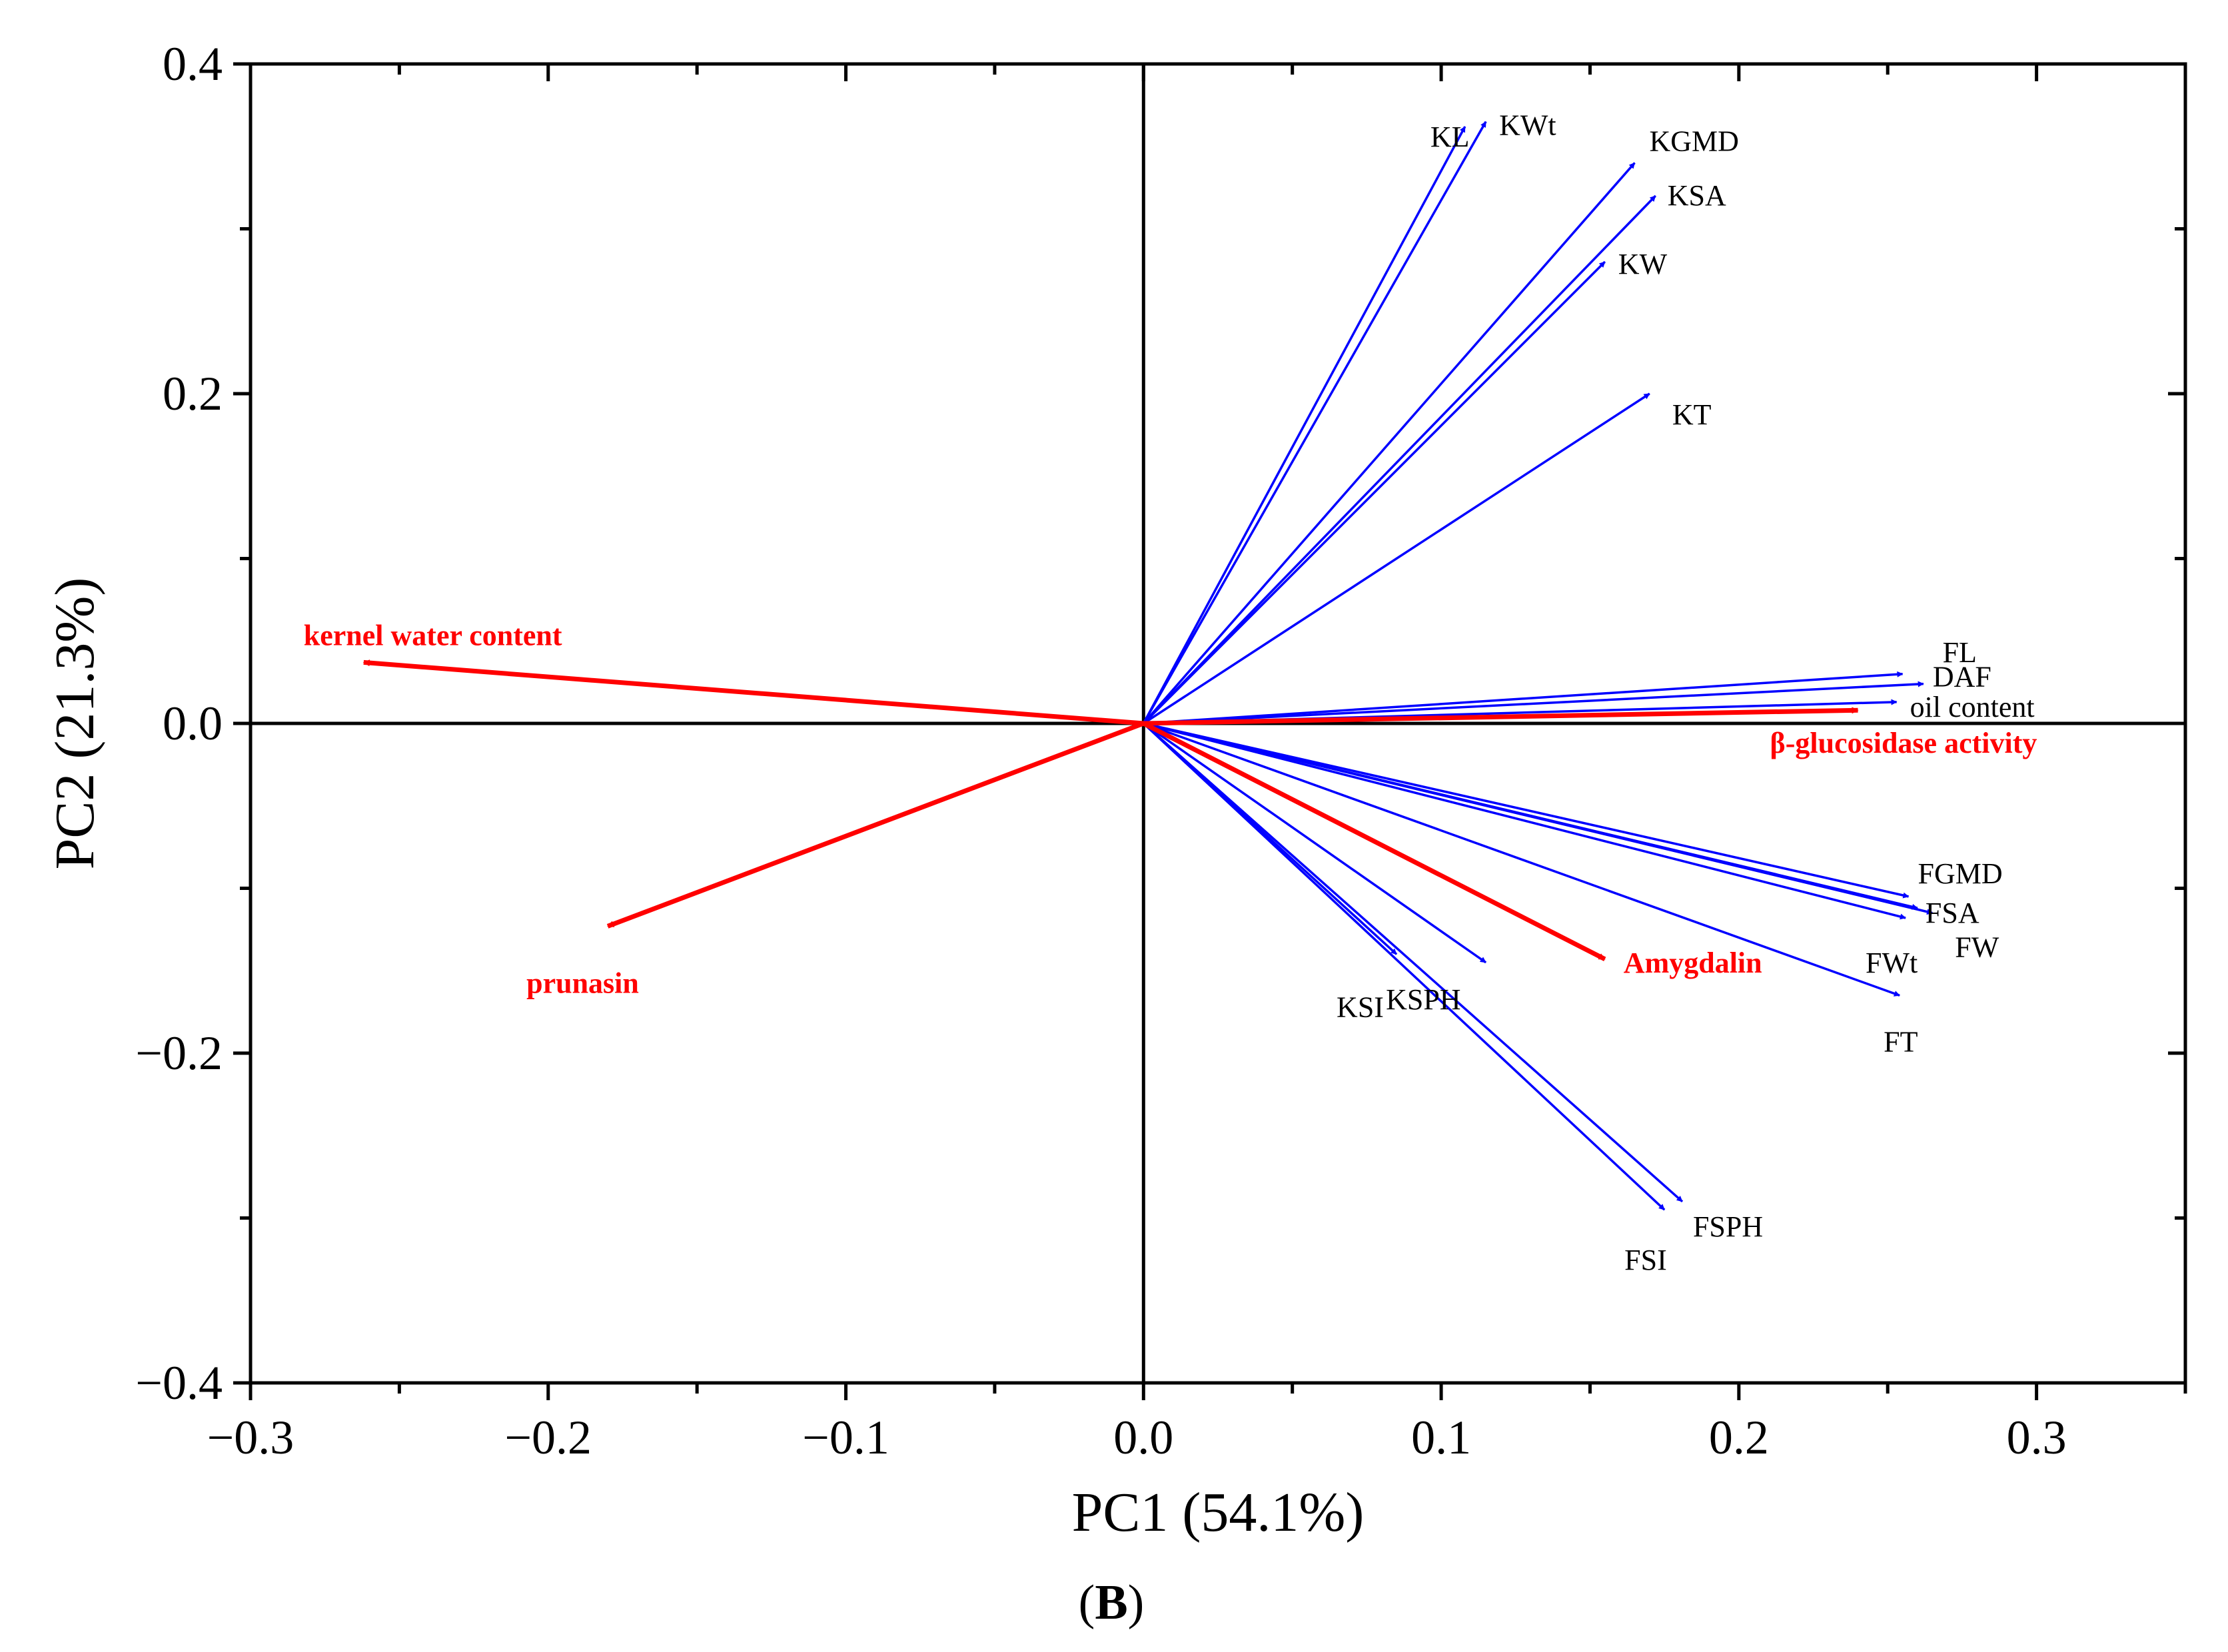  Describe the element at coordinates (1692, 414) in the screenshot. I see `vector-label-kt: KT` at that location.